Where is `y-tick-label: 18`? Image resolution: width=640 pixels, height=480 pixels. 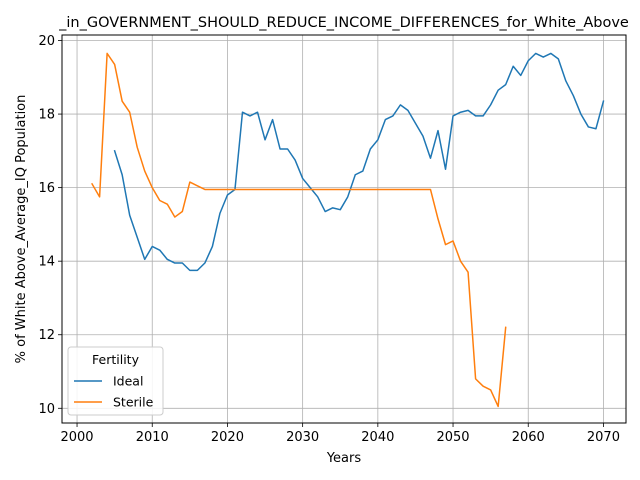 y-tick-label: 18 is located at coordinates (46, 115).